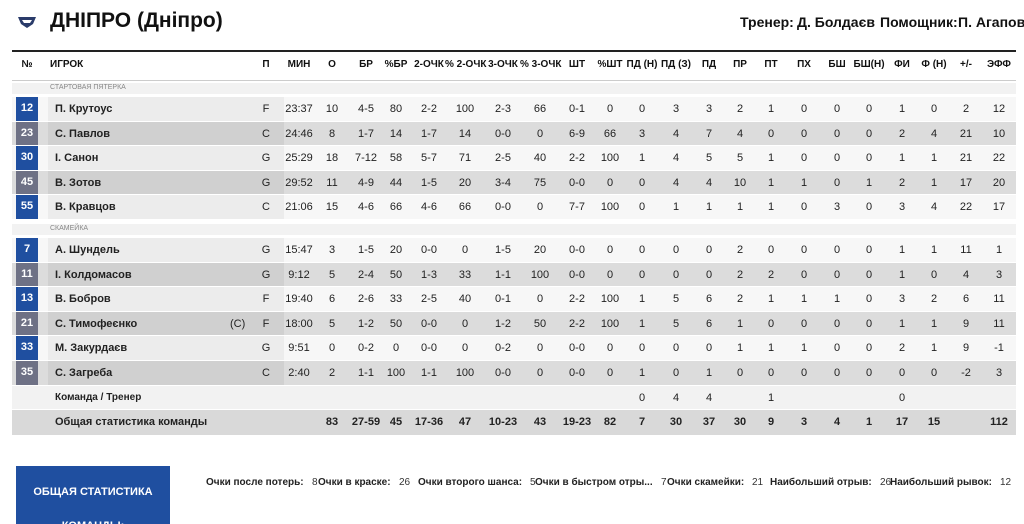 The height and width of the screenshot is (524, 1024). I want to click on player-name: В. Бобров, so click(83, 299).